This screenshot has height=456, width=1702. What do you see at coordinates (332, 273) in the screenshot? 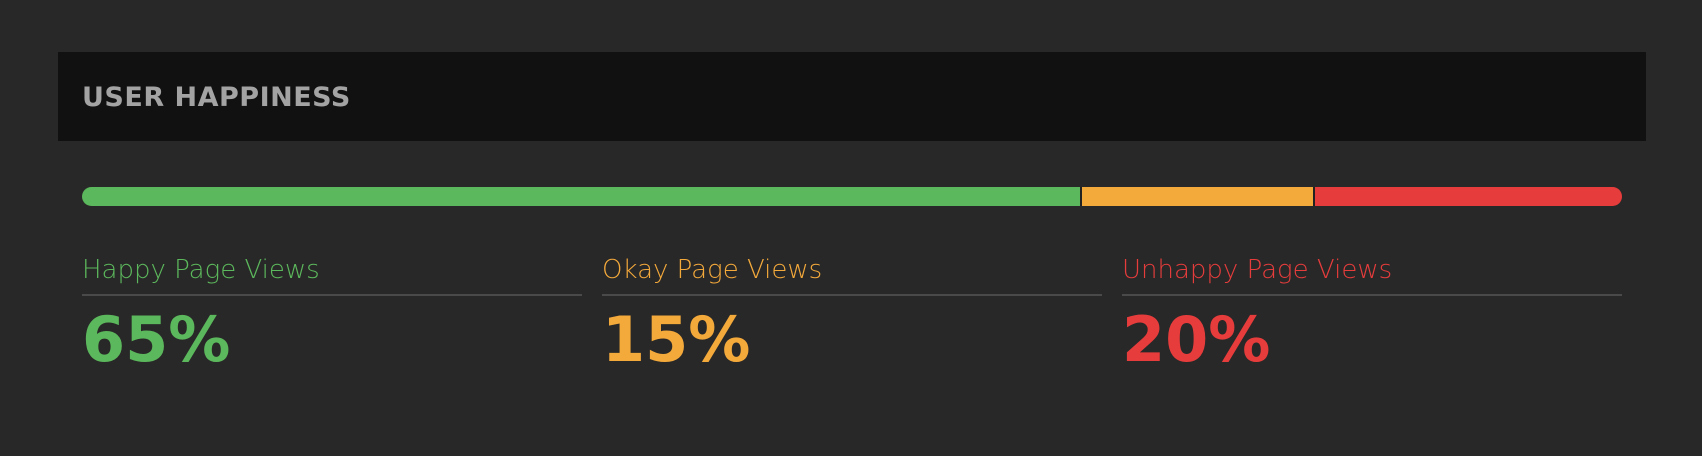
I see `happy-label: Happy Page Views` at bounding box center [332, 273].